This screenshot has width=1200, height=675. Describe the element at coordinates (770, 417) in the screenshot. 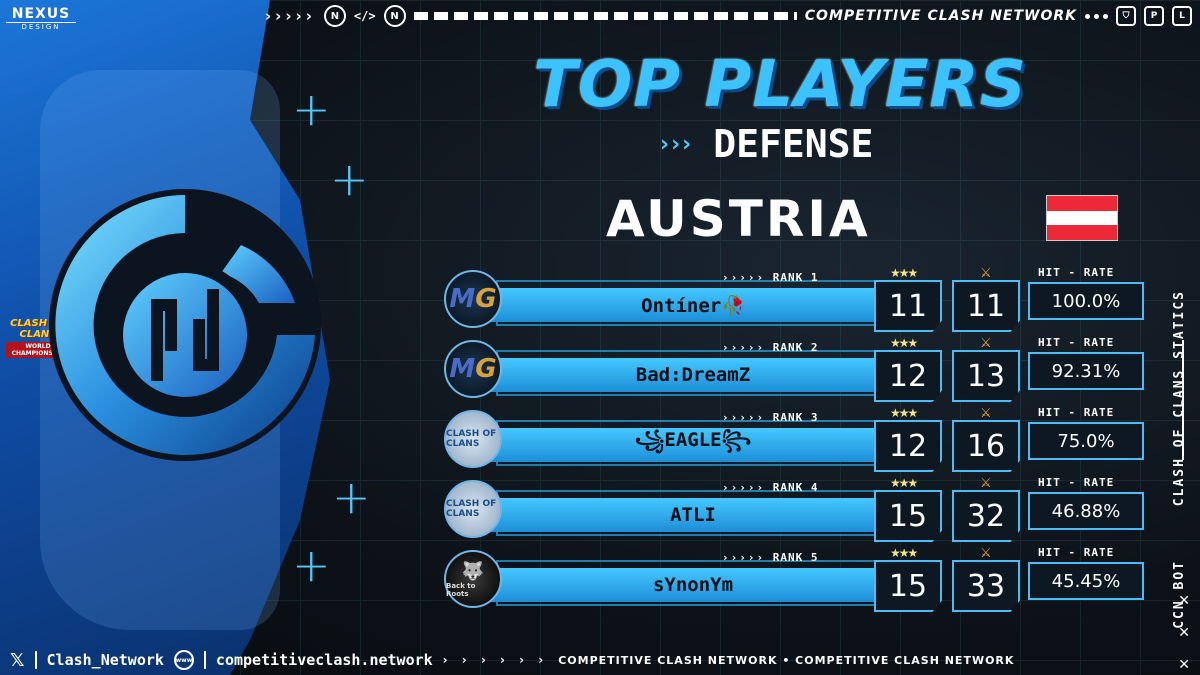

I see `rank-label: ››››› RANK 3` at that location.